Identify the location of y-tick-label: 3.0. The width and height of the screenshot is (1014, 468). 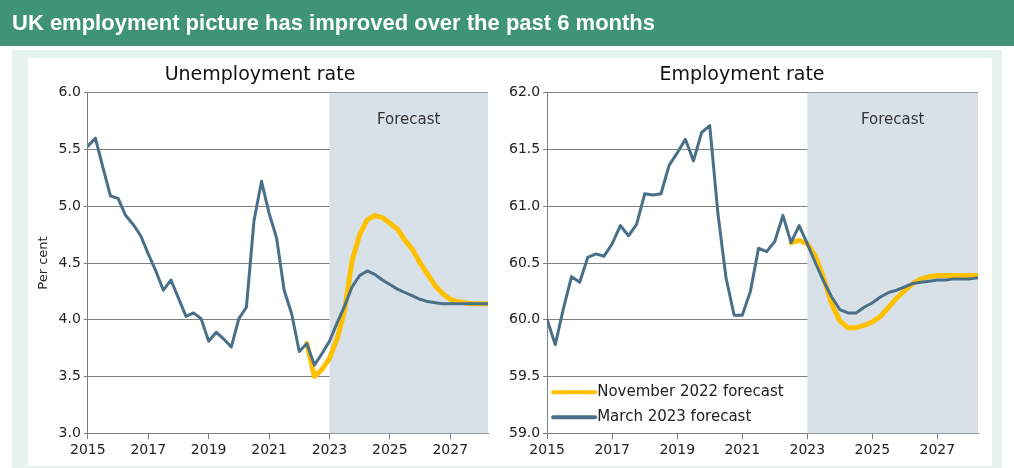
(69, 431).